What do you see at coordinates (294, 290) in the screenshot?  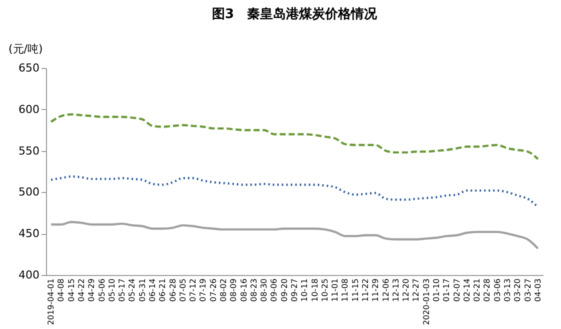 I see `x-tick-label: 09-27` at bounding box center [294, 290].